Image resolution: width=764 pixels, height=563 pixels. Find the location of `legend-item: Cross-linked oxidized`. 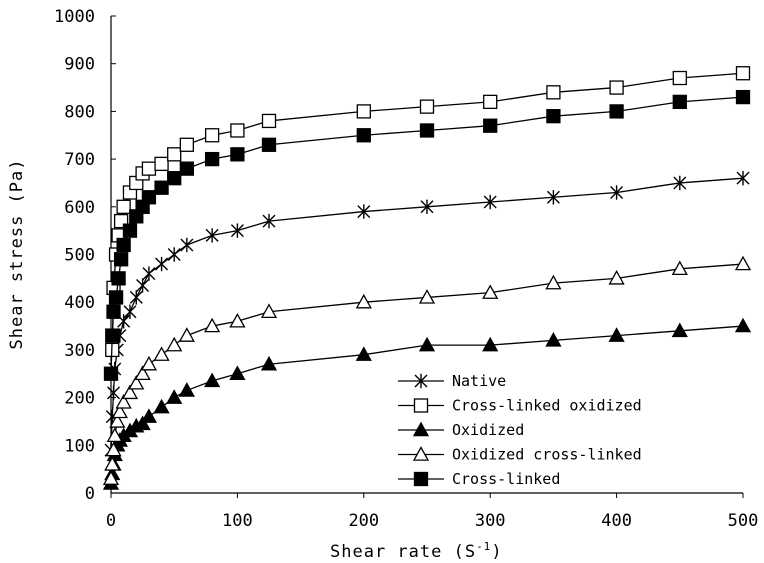

legend-item: Cross-linked oxidized is located at coordinates (520, 406).